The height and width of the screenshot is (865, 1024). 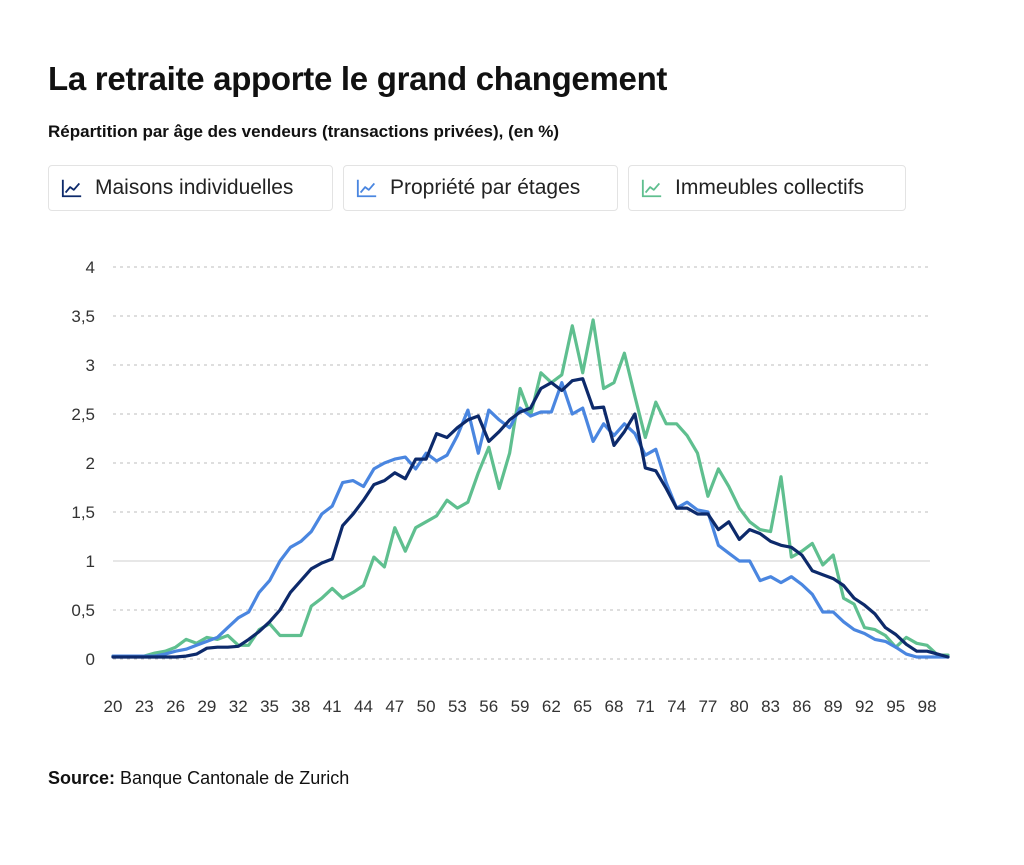 What do you see at coordinates (83, 463) in the screenshot?
I see `y-axis: 0 0,5 1 1,5 2 2,5 3 3,5 4` at bounding box center [83, 463].